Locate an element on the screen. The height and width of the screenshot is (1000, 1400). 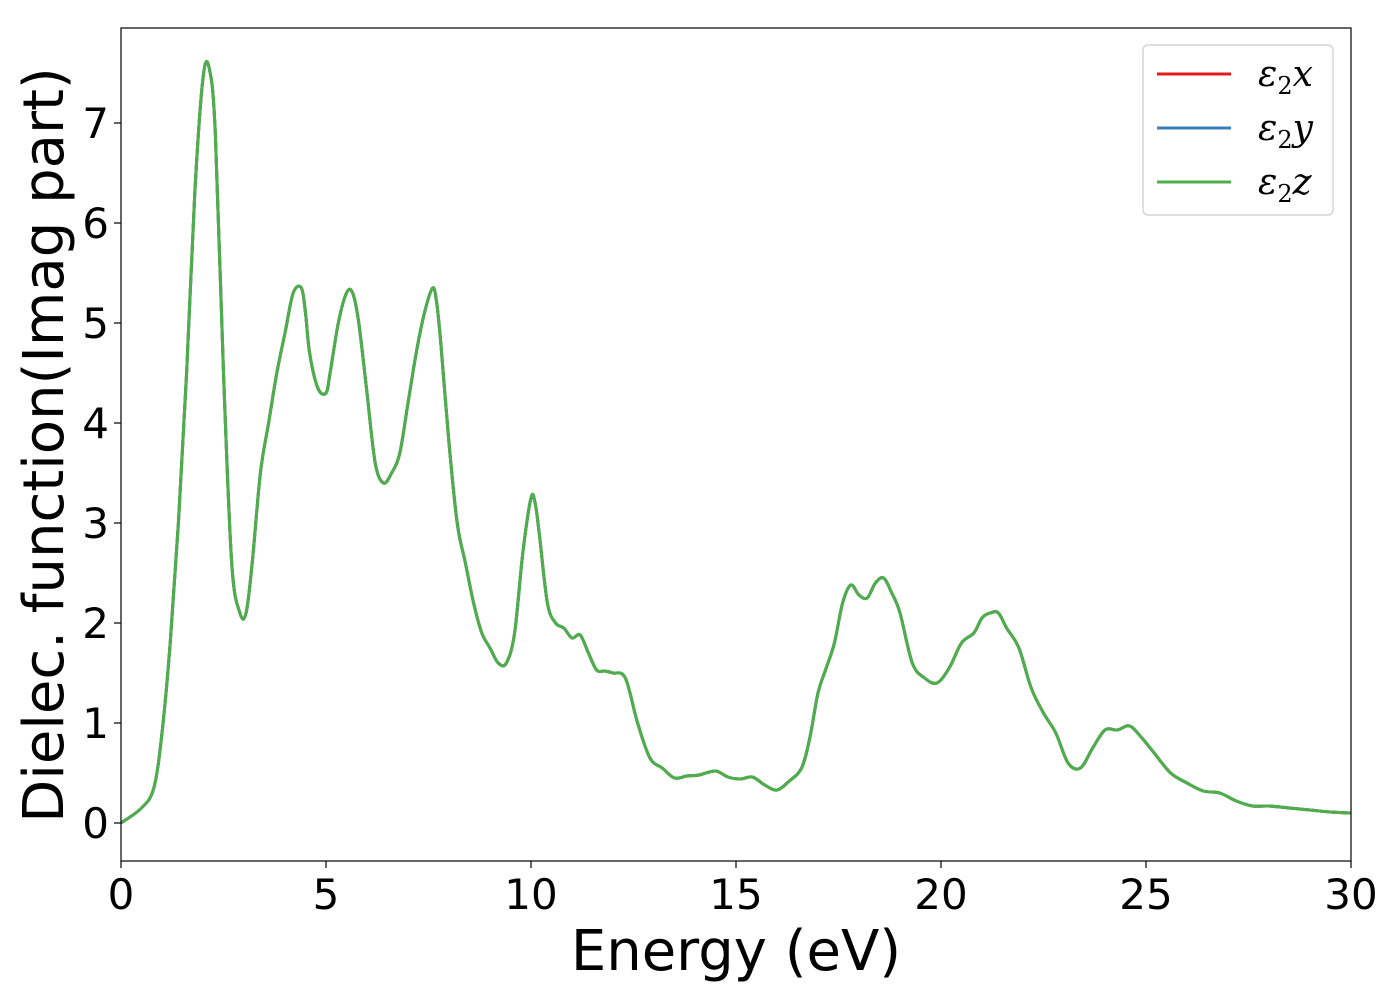
x-tick-label: 15 is located at coordinates (735, 894).